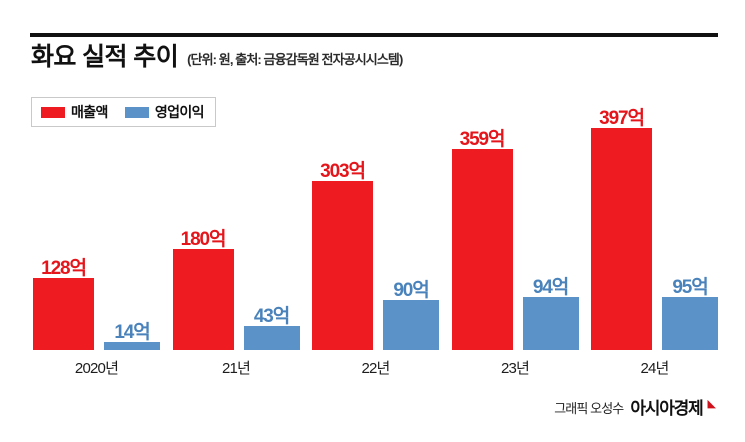  I want to click on x-axis-tick-label: 24년, so click(654, 368).